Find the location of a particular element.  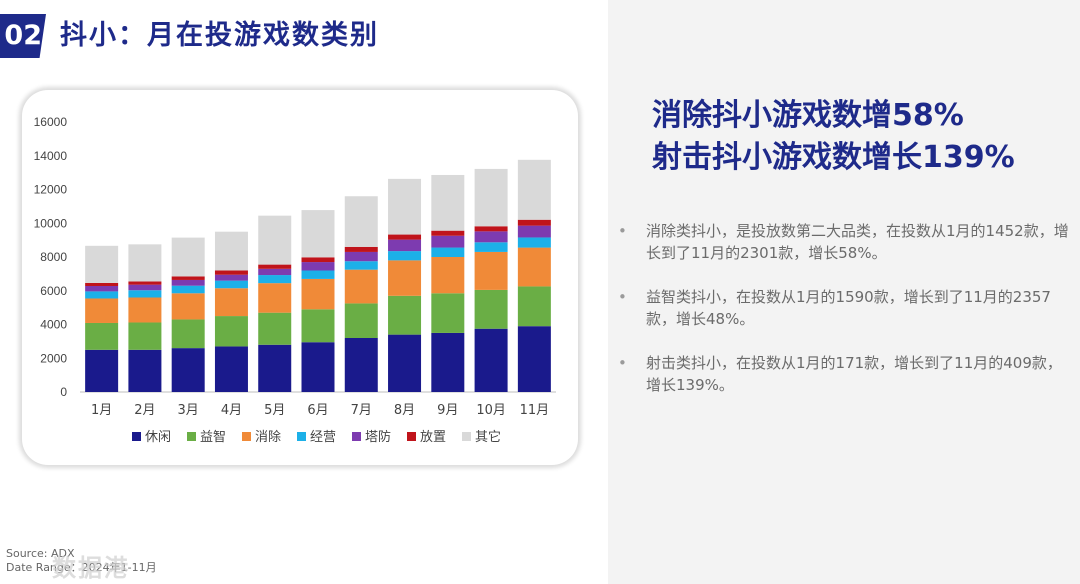

legend-label: 消除 is located at coordinates (268, 437).